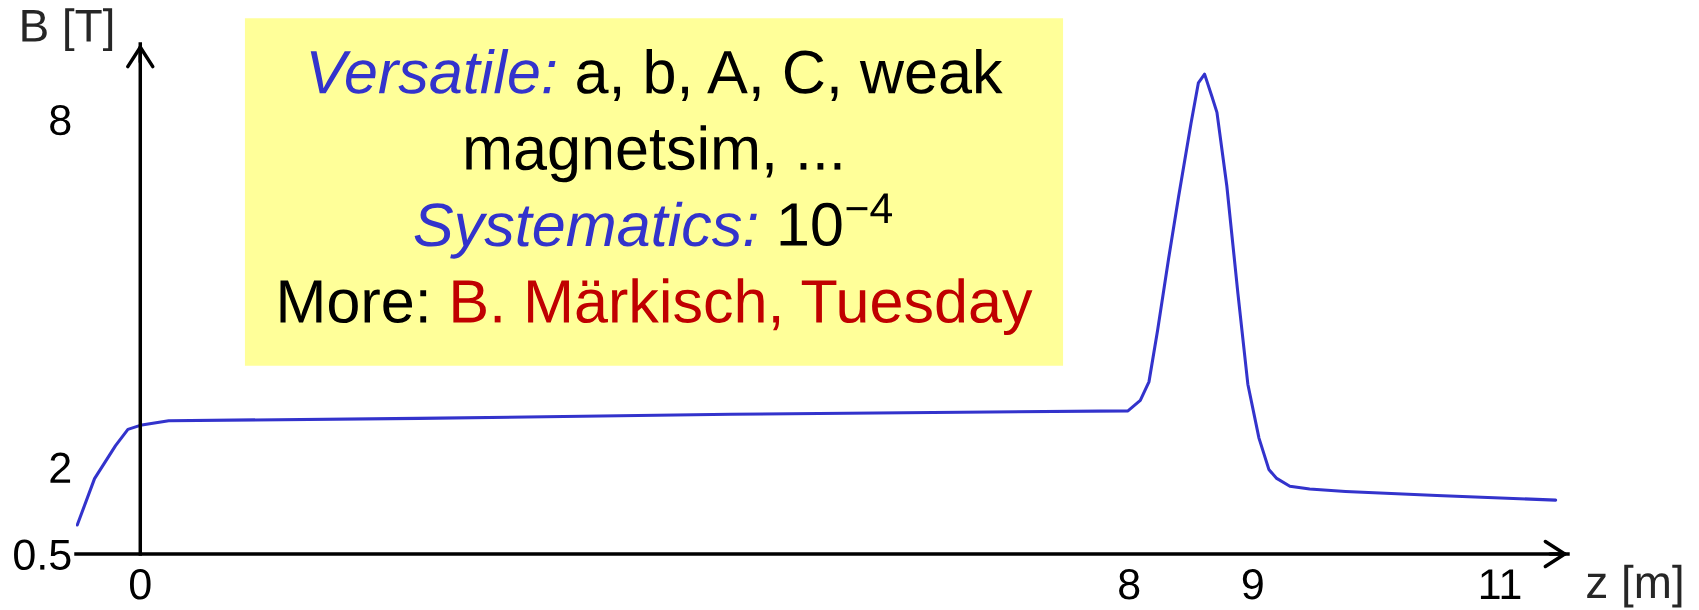 This screenshot has height=610, width=1699. I want to click on x-tick-label: 9, so click(1252, 584).